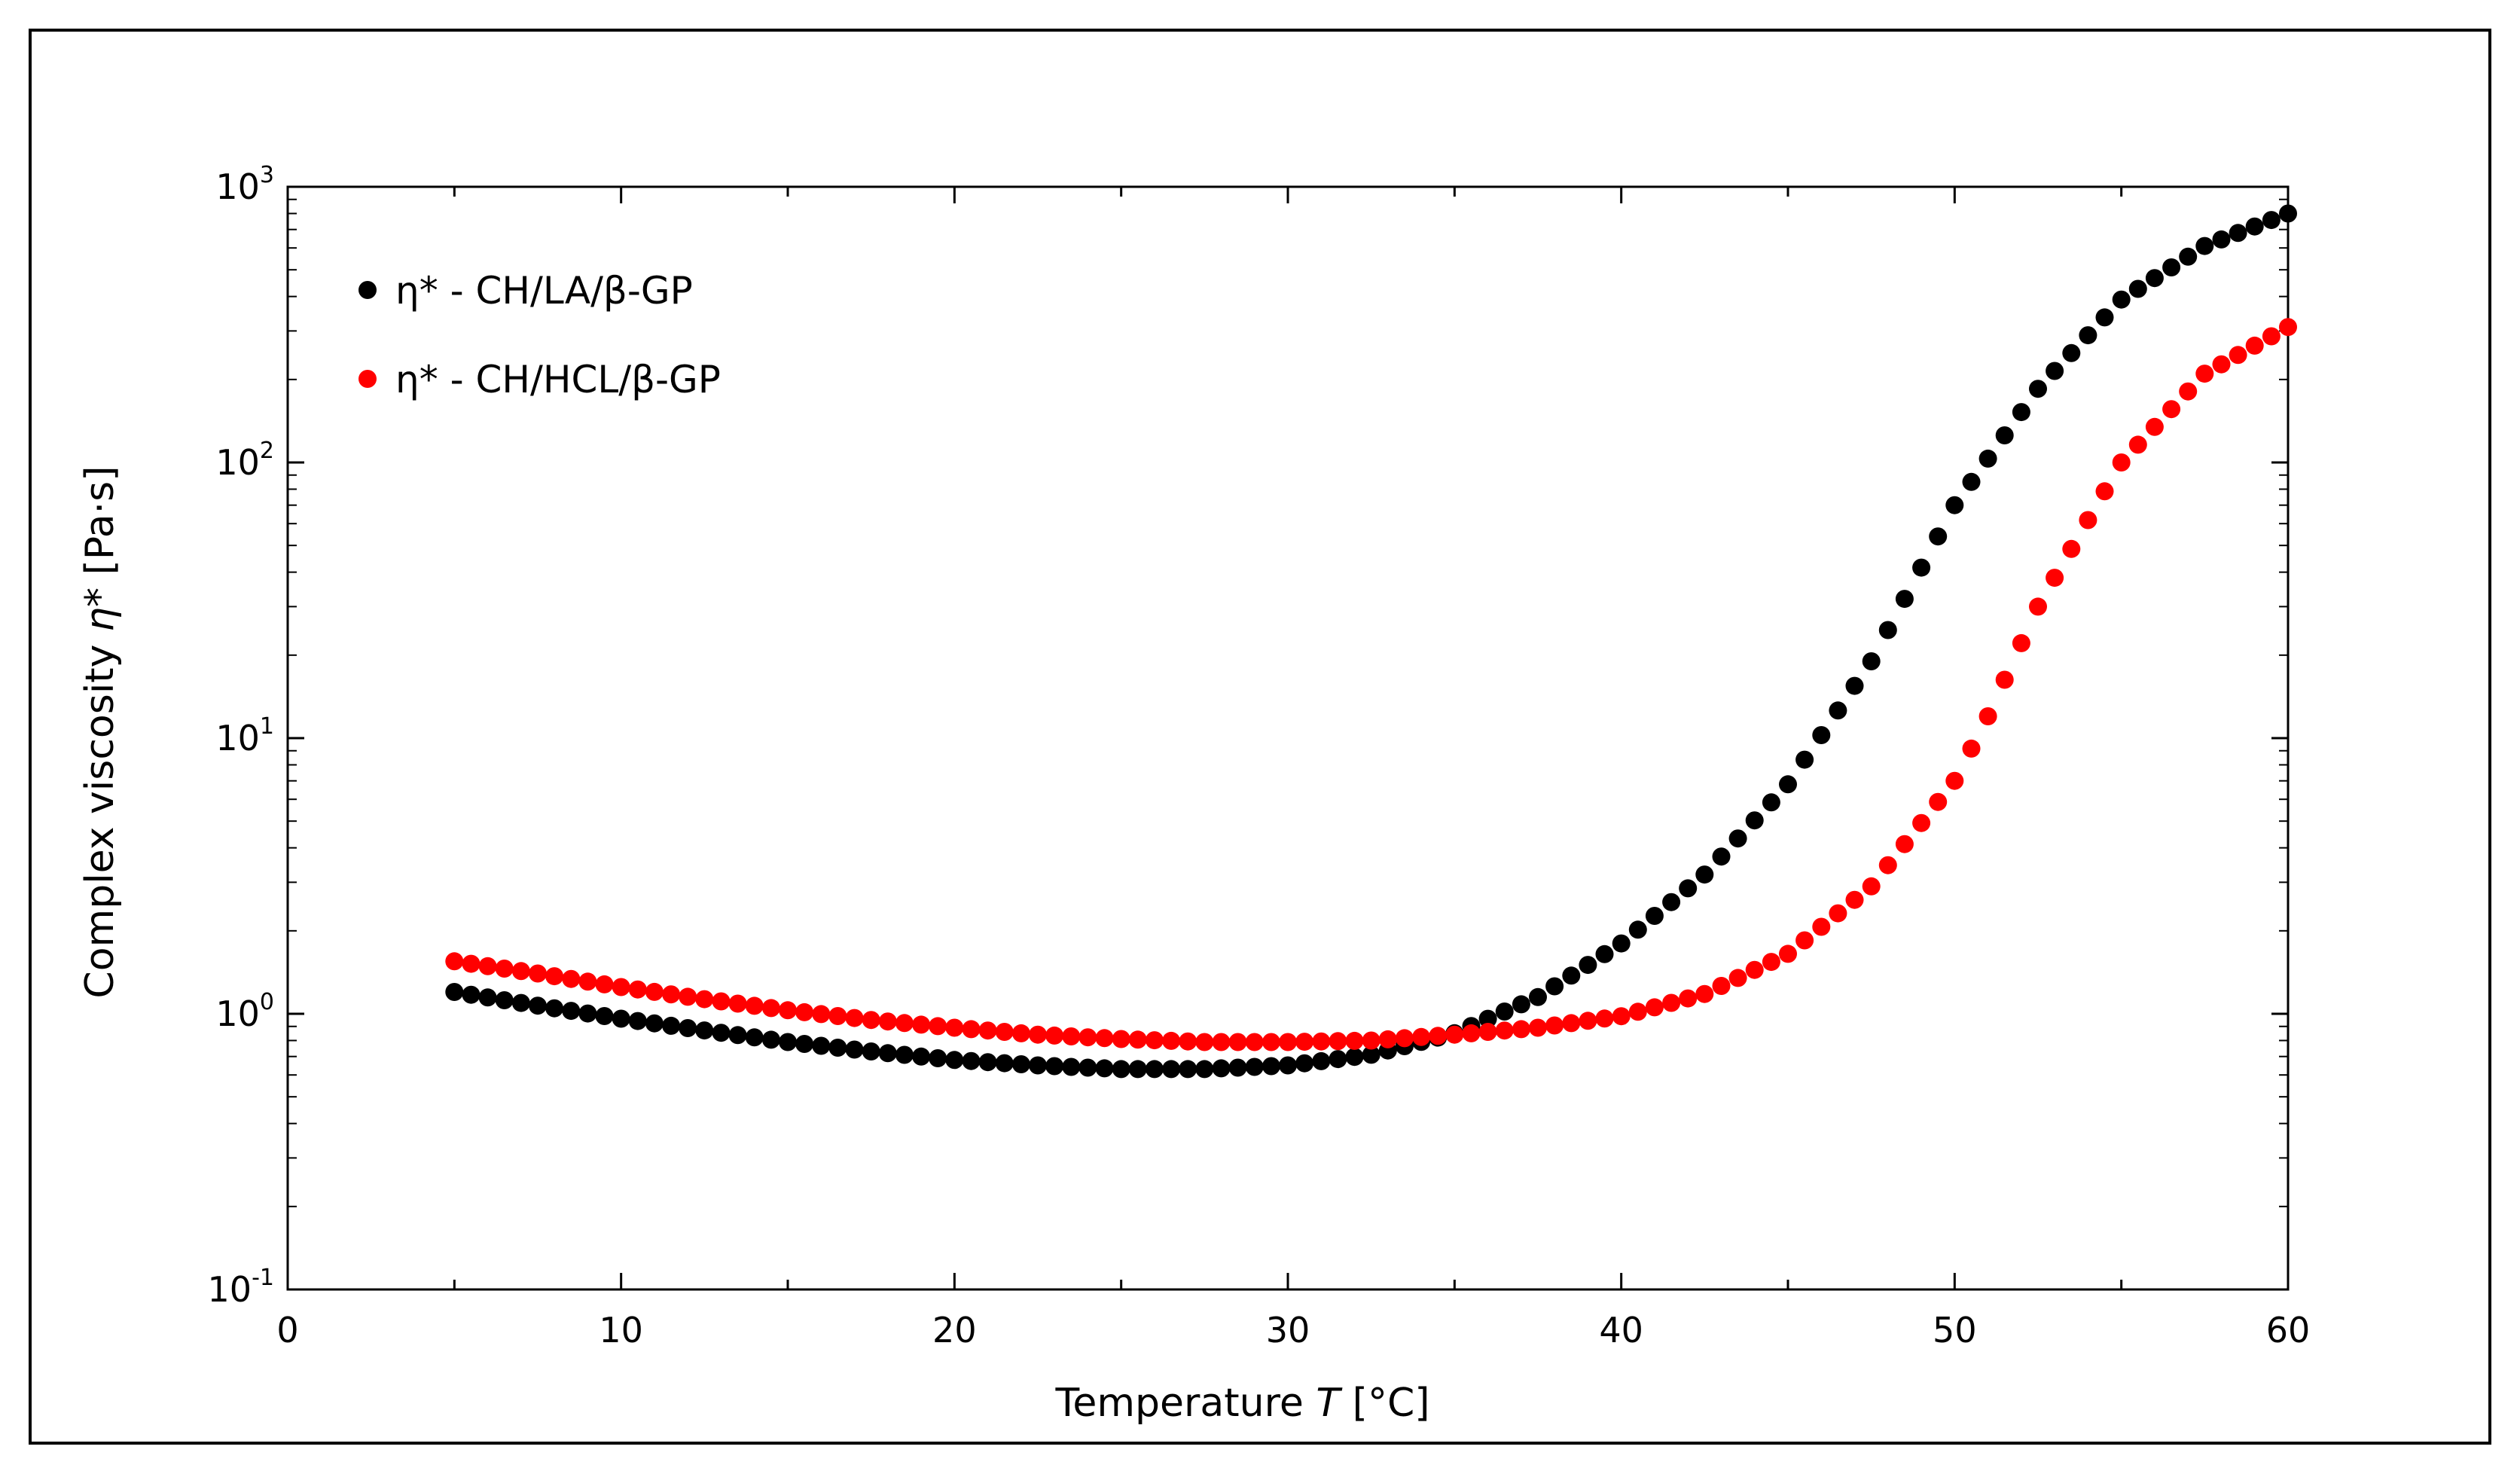  I want to click on y-tick-label: 10⁻¹, so click(241, 1287).